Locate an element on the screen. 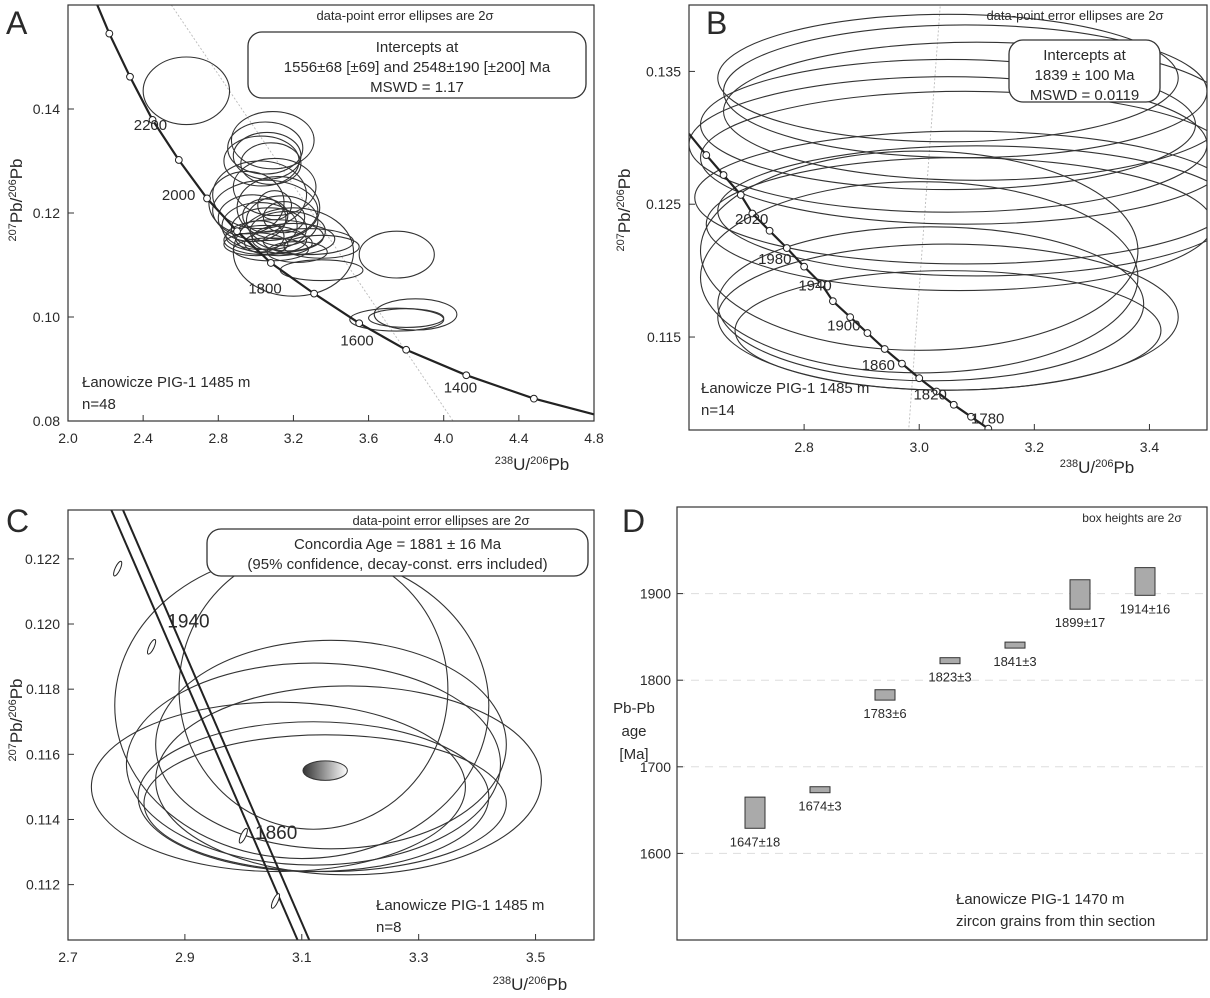 This screenshot has height=998, width=1210. y-tick-label: 1700 is located at coordinates (655, 767).